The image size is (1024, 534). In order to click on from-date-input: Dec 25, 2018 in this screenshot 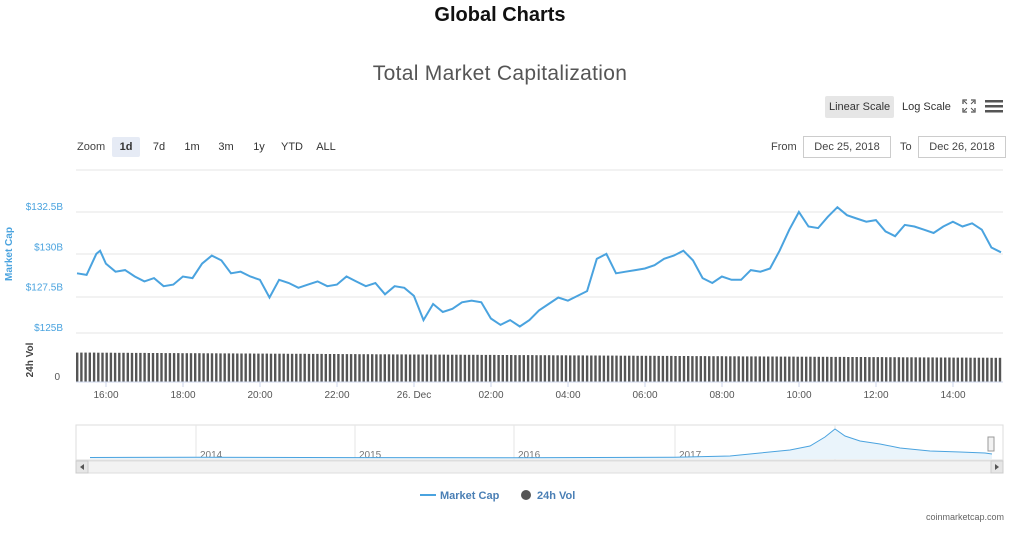, I will do `click(847, 147)`.